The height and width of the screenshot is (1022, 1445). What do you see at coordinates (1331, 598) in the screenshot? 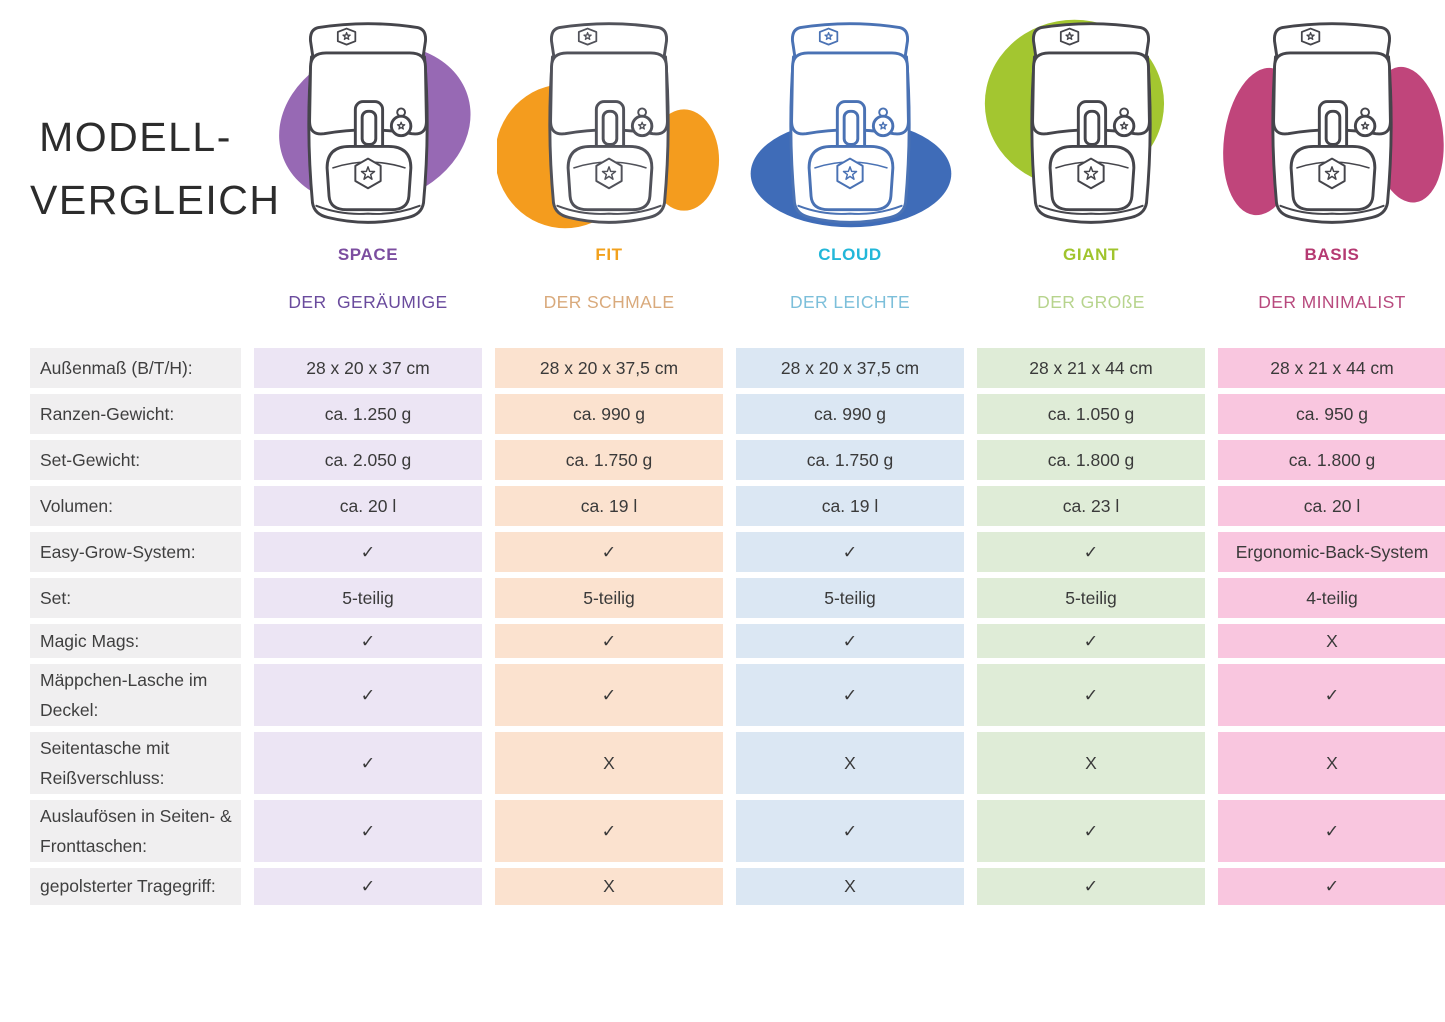
I see `table-cell: 4-teilig` at bounding box center [1331, 598].